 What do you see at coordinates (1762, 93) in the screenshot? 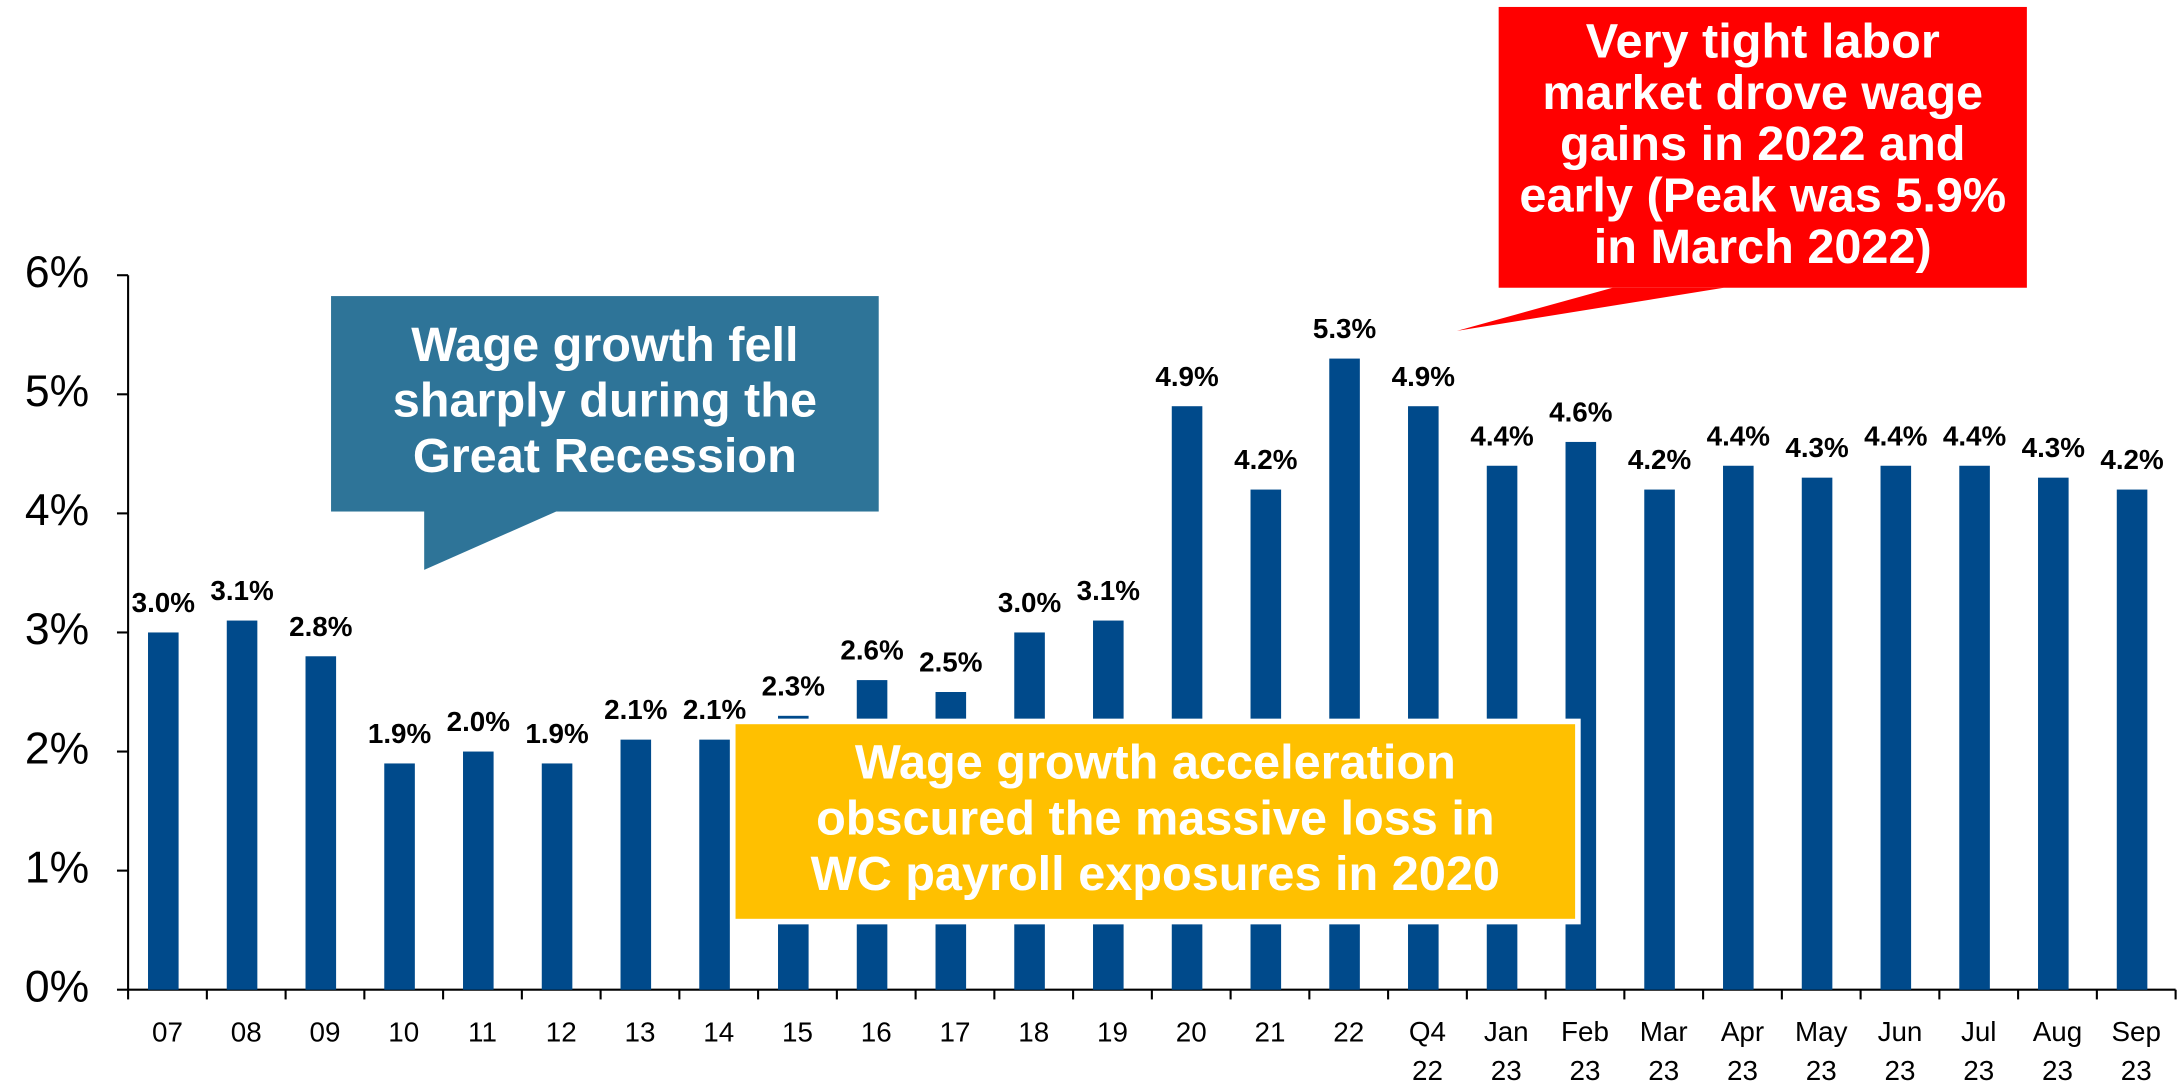
I see `annotation-text: market drove wage` at bounding box center [1762, 93].